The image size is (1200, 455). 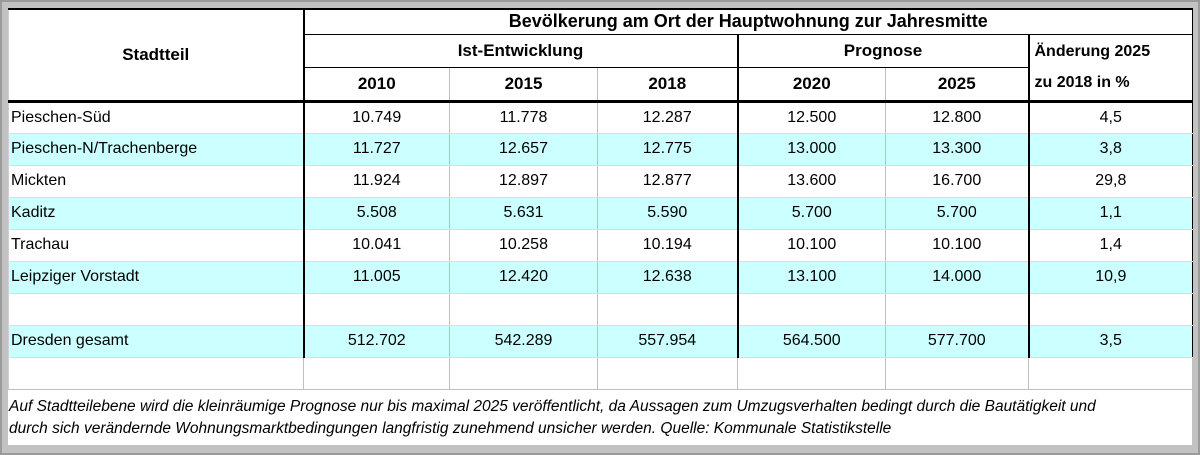 I want to click on district-name-cell: Dresden gesamt, so click(x=156, y=341).